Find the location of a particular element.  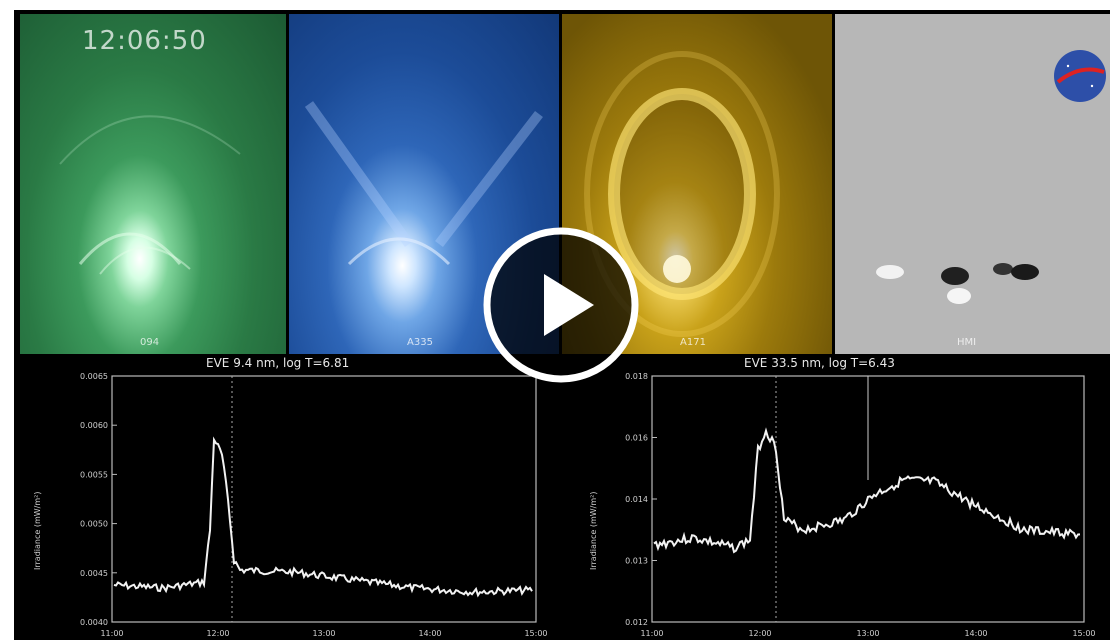

right-ylabel: Irradiance (mW/m²) is located at coordinates (593, 531).